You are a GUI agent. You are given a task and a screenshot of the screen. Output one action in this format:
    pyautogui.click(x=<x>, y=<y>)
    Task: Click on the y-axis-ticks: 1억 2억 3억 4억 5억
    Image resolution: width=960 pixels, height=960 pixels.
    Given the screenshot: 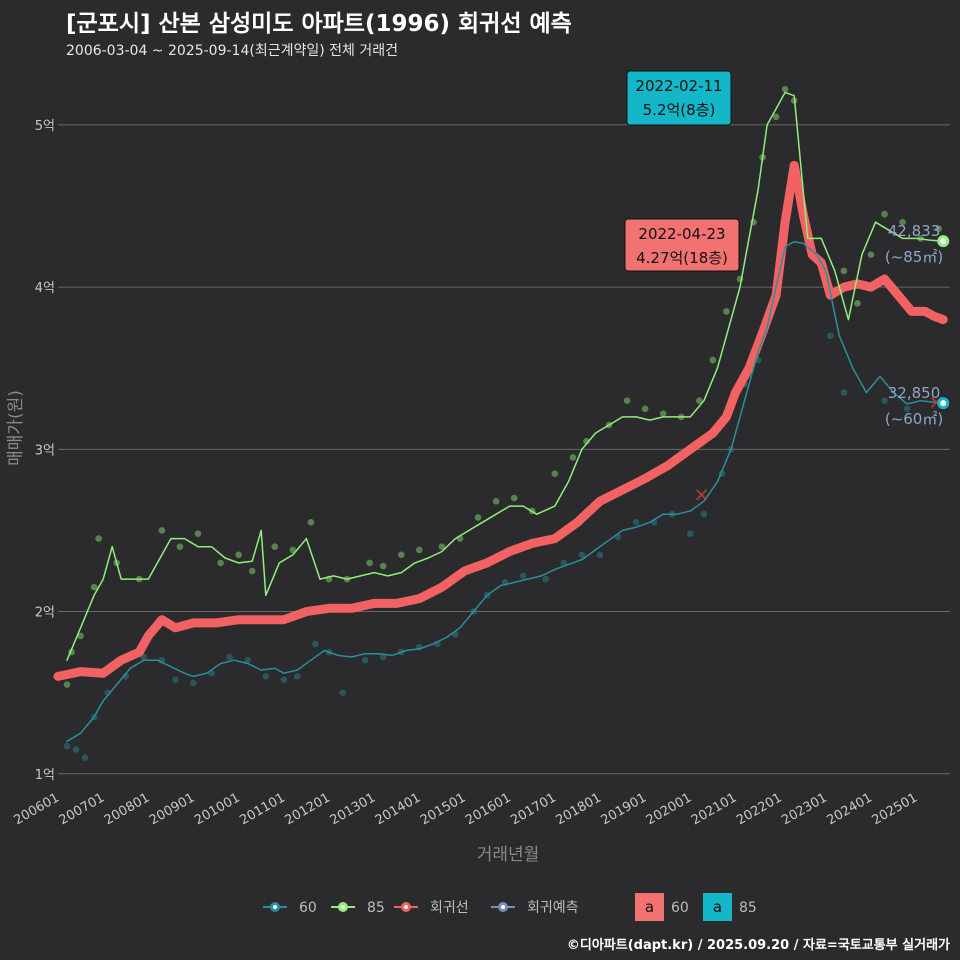 What is the action you would take?
    pyautogui.click(x=45, y=451)
    